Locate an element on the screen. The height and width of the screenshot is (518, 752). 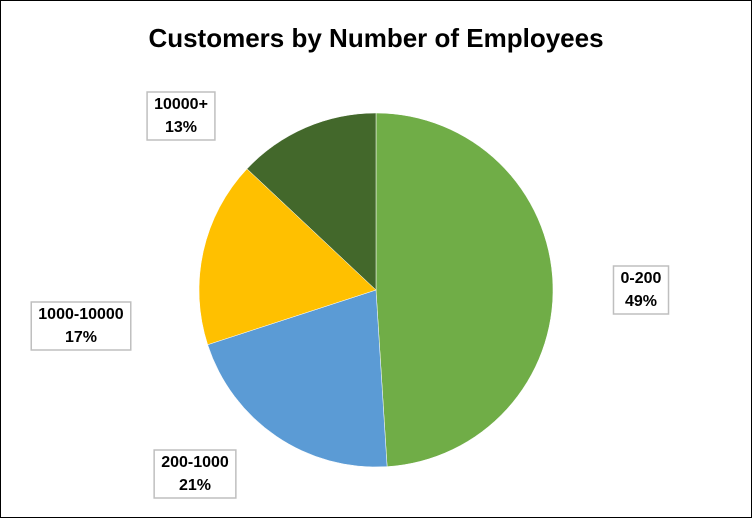
label-category: 200-1000 is located at coordinates (195, 462).